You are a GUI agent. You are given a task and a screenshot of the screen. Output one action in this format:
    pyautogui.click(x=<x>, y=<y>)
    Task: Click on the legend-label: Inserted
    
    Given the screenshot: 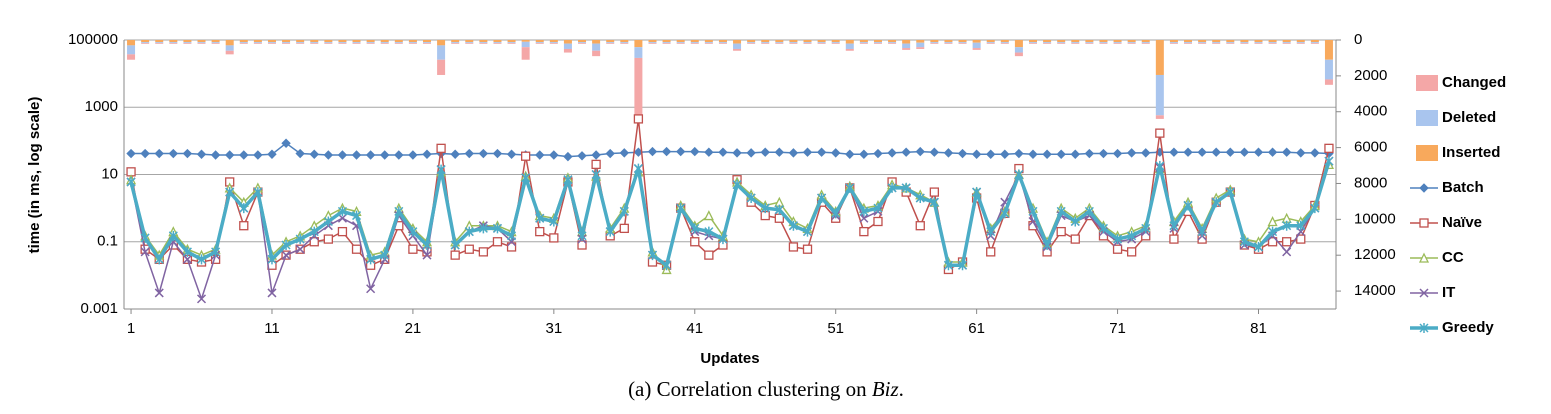 What is the action you would take?
    pyautogui.click(x=1471, y=152)
    